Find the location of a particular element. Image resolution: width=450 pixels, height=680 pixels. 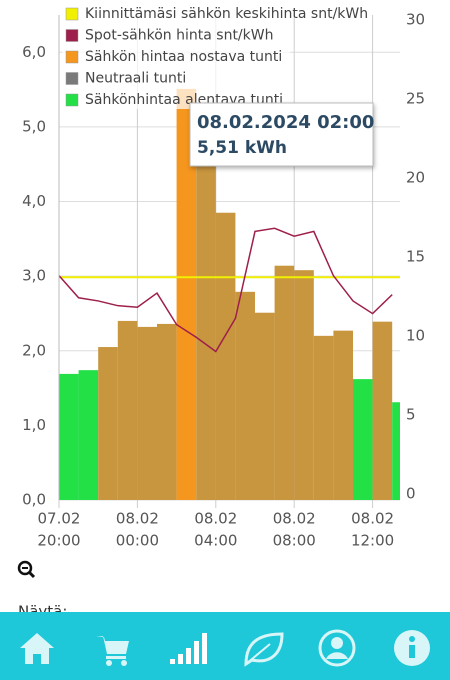

price-line is located at coordinates (225, 290).